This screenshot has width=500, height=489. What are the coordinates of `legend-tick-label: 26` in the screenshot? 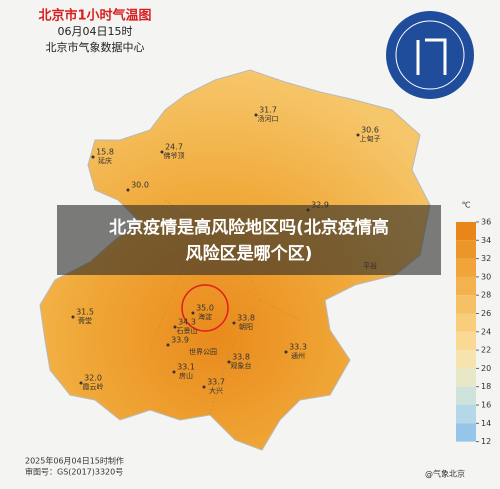 It's located at (486, 313).